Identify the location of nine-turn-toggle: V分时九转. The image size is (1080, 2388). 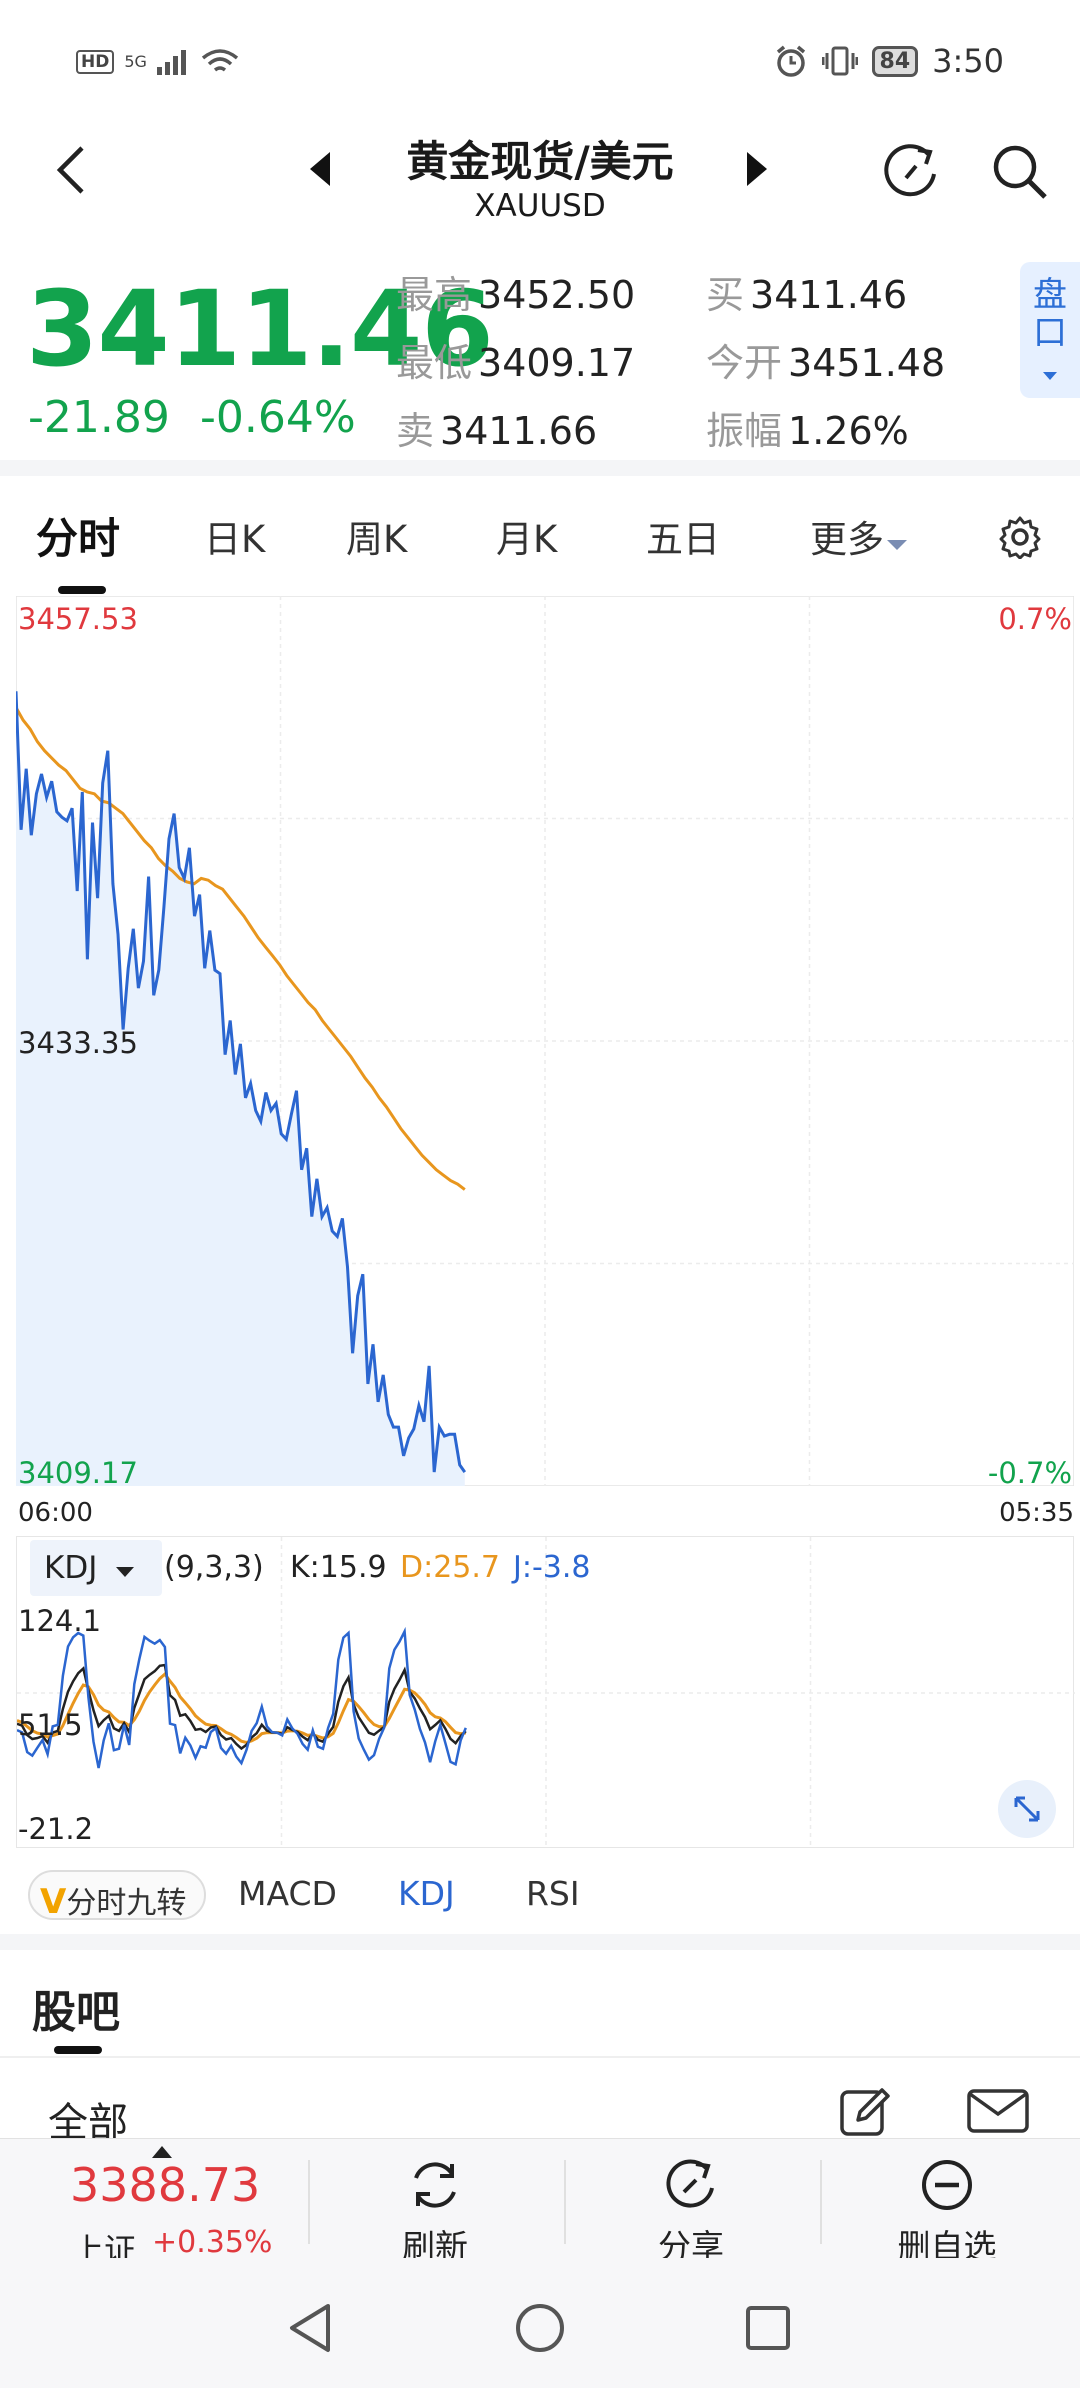
(117, 1896).